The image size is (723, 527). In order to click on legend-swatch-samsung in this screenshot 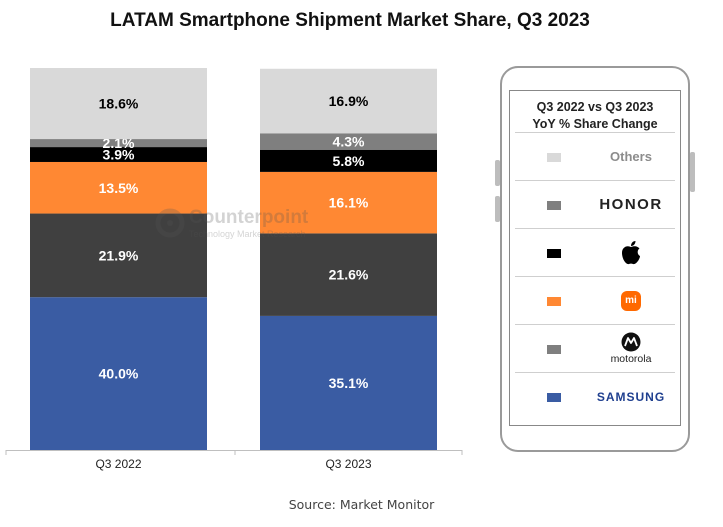, I will do `click(554, 397)`.